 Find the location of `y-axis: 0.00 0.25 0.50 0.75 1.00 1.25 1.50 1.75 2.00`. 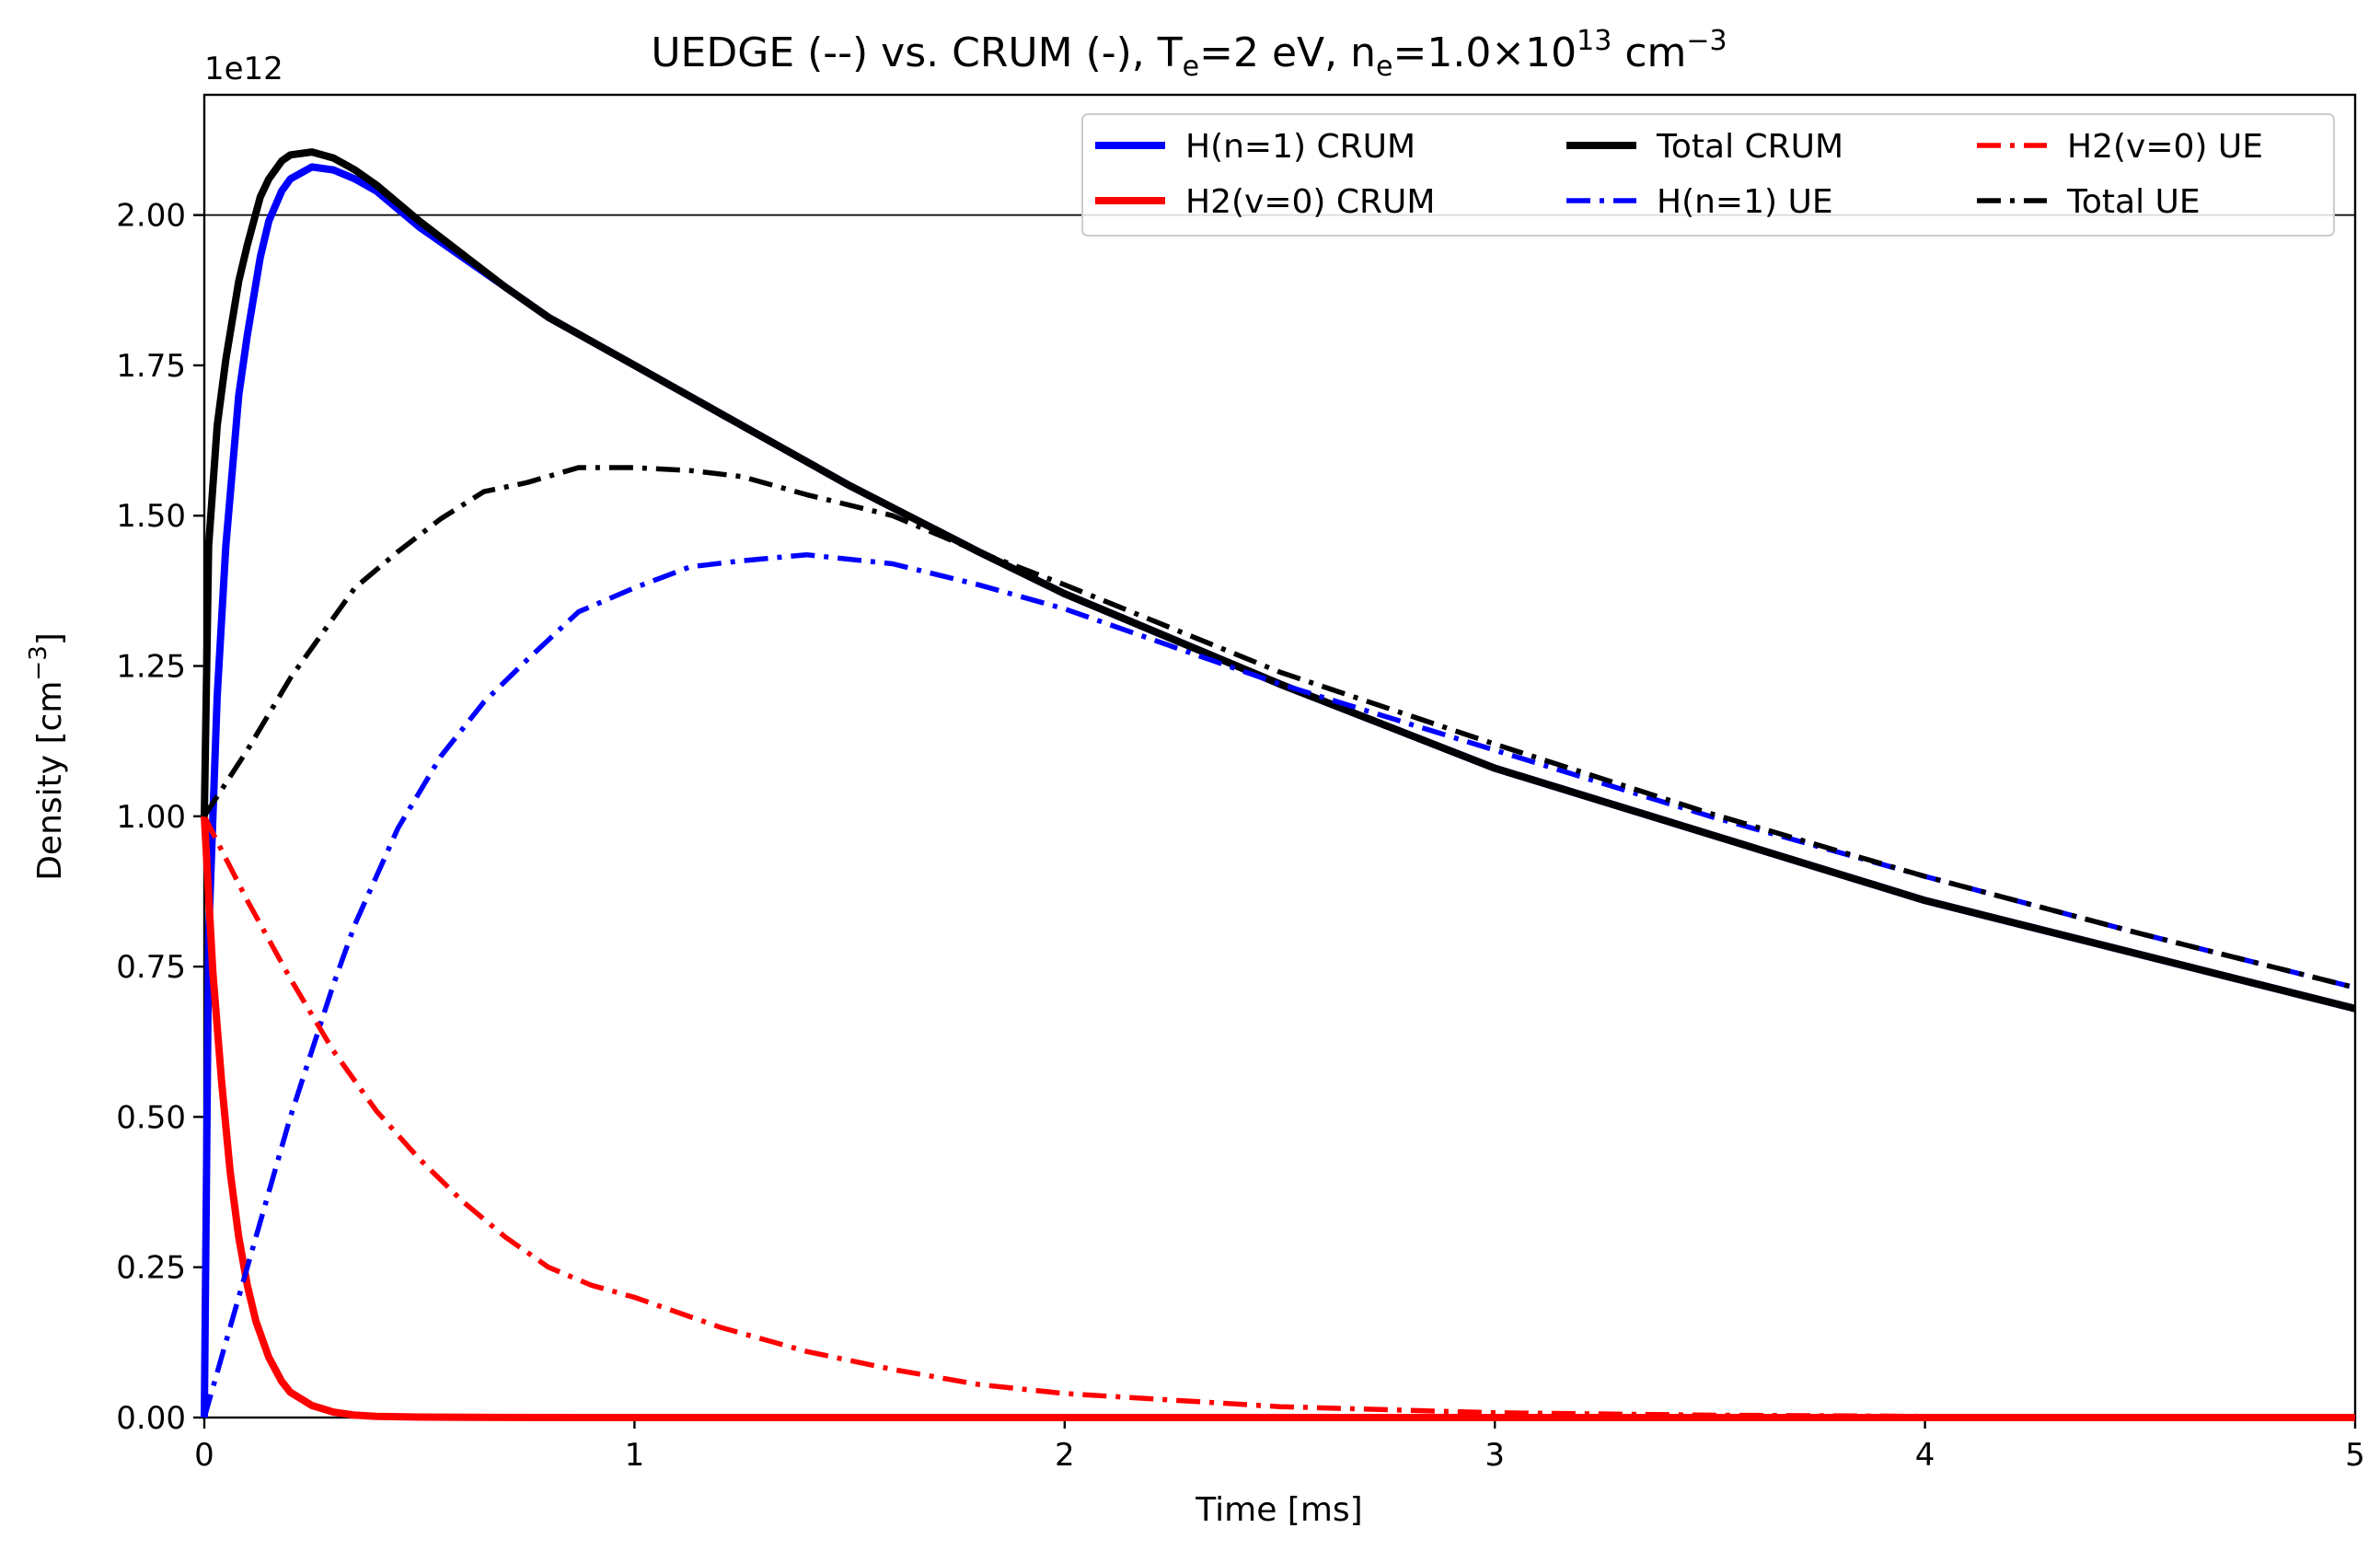

y-axis: 0.00 0.25 0.50 0.75 1.00 1.25 1.50 1.75 2.00 is located at coordinates (160, 817).